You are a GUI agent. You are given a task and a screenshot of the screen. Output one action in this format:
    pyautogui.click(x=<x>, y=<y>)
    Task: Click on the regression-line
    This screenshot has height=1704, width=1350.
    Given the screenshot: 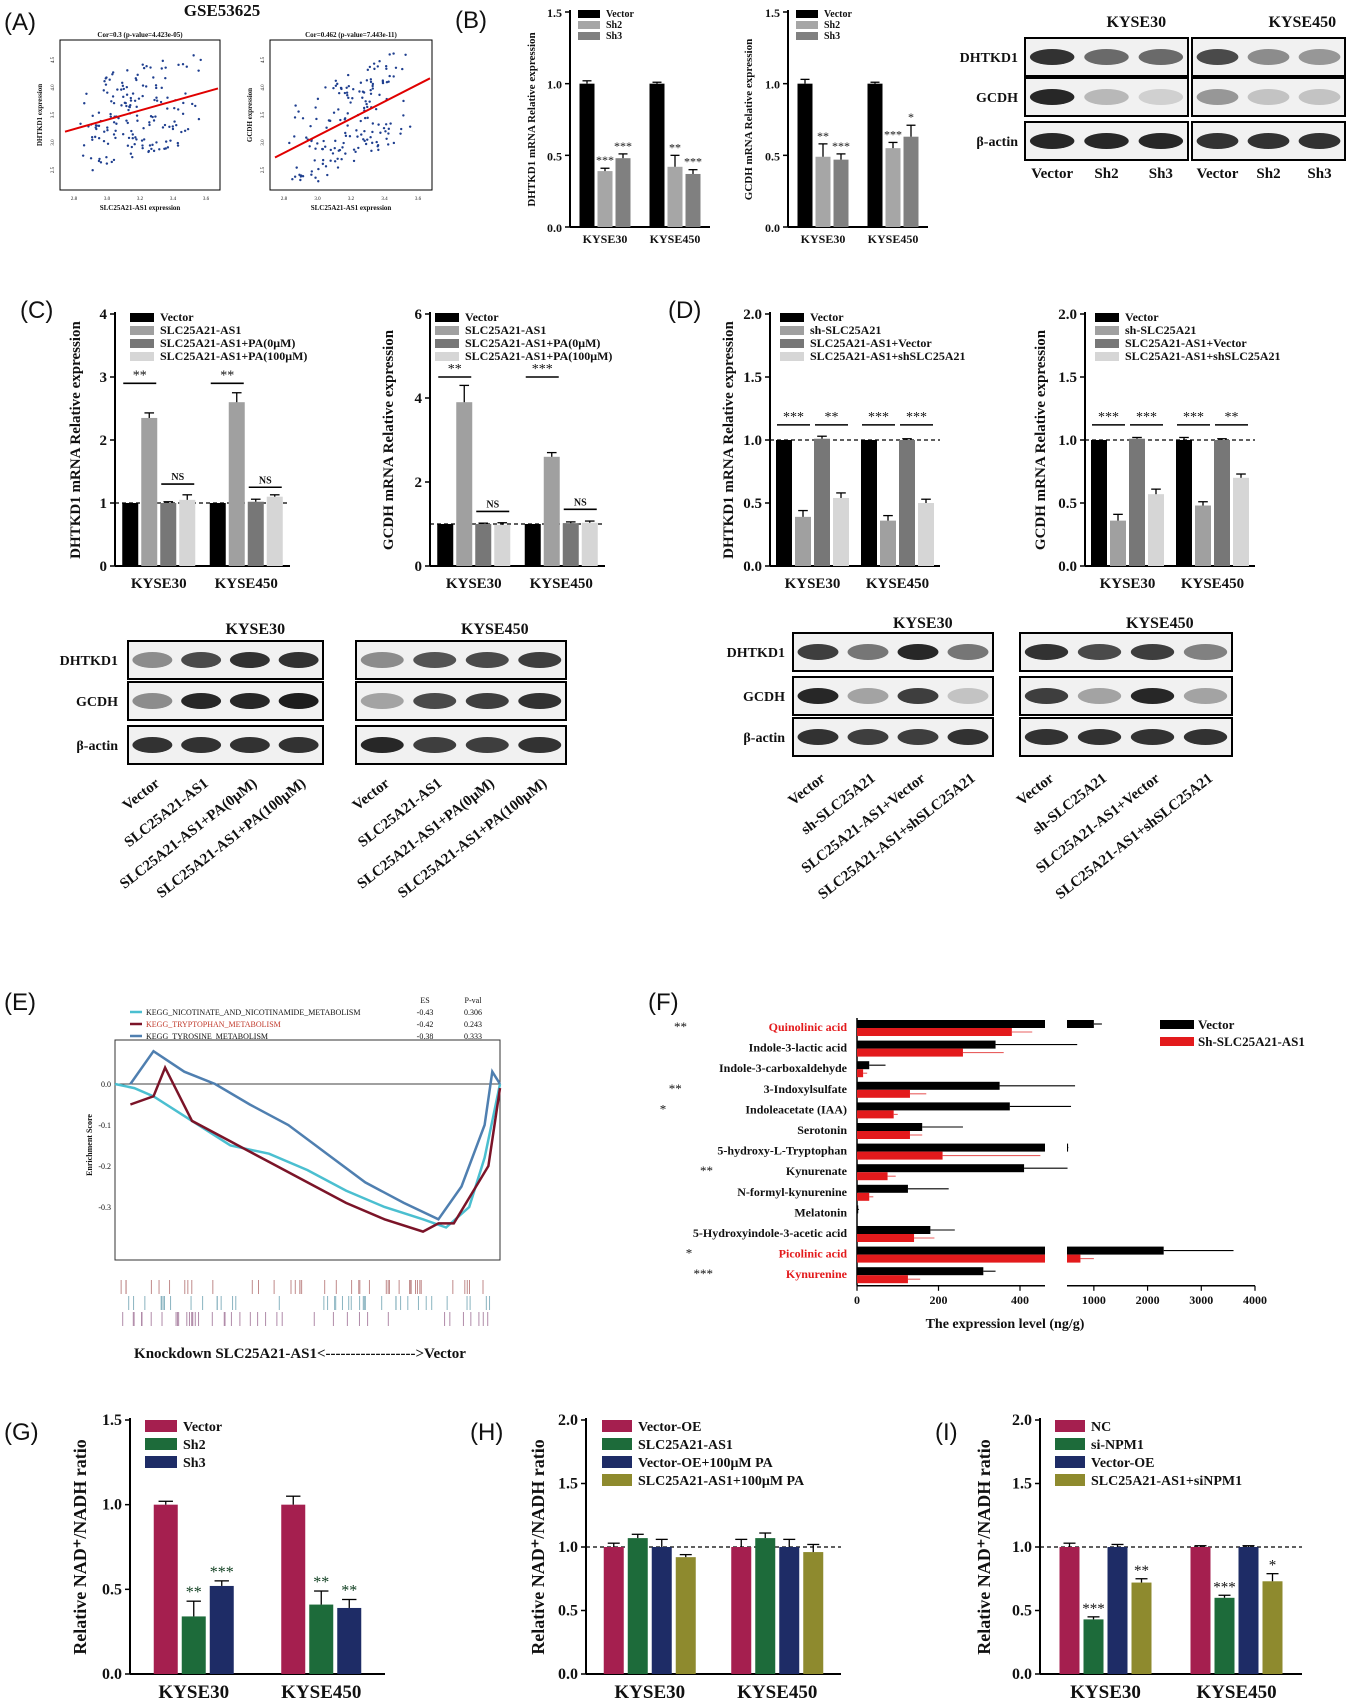 What is the action you would take?
    pyautogui.click(x=352, y=118)
    